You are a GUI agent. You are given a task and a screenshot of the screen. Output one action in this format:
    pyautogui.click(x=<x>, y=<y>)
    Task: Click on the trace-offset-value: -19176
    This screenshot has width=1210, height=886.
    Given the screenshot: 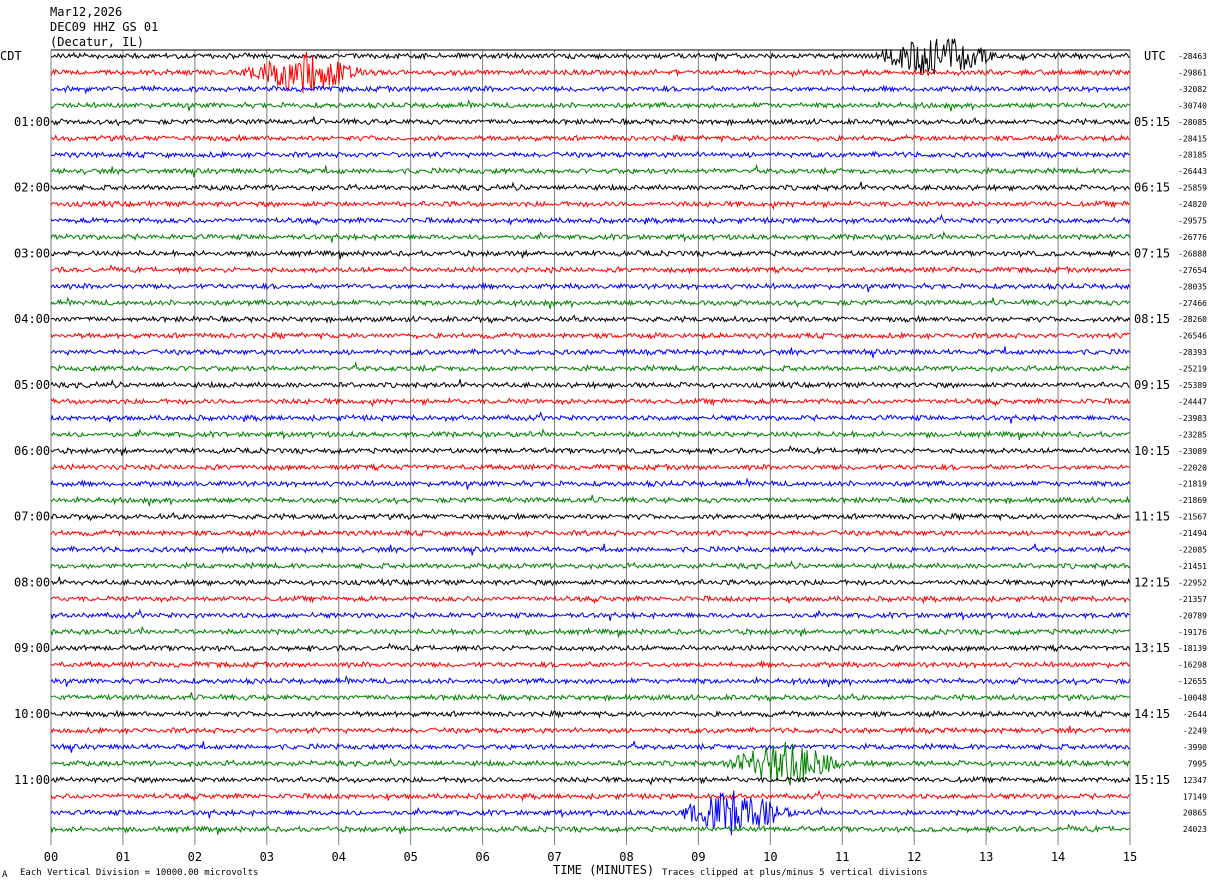 What is the action you would take?
    pyautogui.click(x=1192, y=632)
    